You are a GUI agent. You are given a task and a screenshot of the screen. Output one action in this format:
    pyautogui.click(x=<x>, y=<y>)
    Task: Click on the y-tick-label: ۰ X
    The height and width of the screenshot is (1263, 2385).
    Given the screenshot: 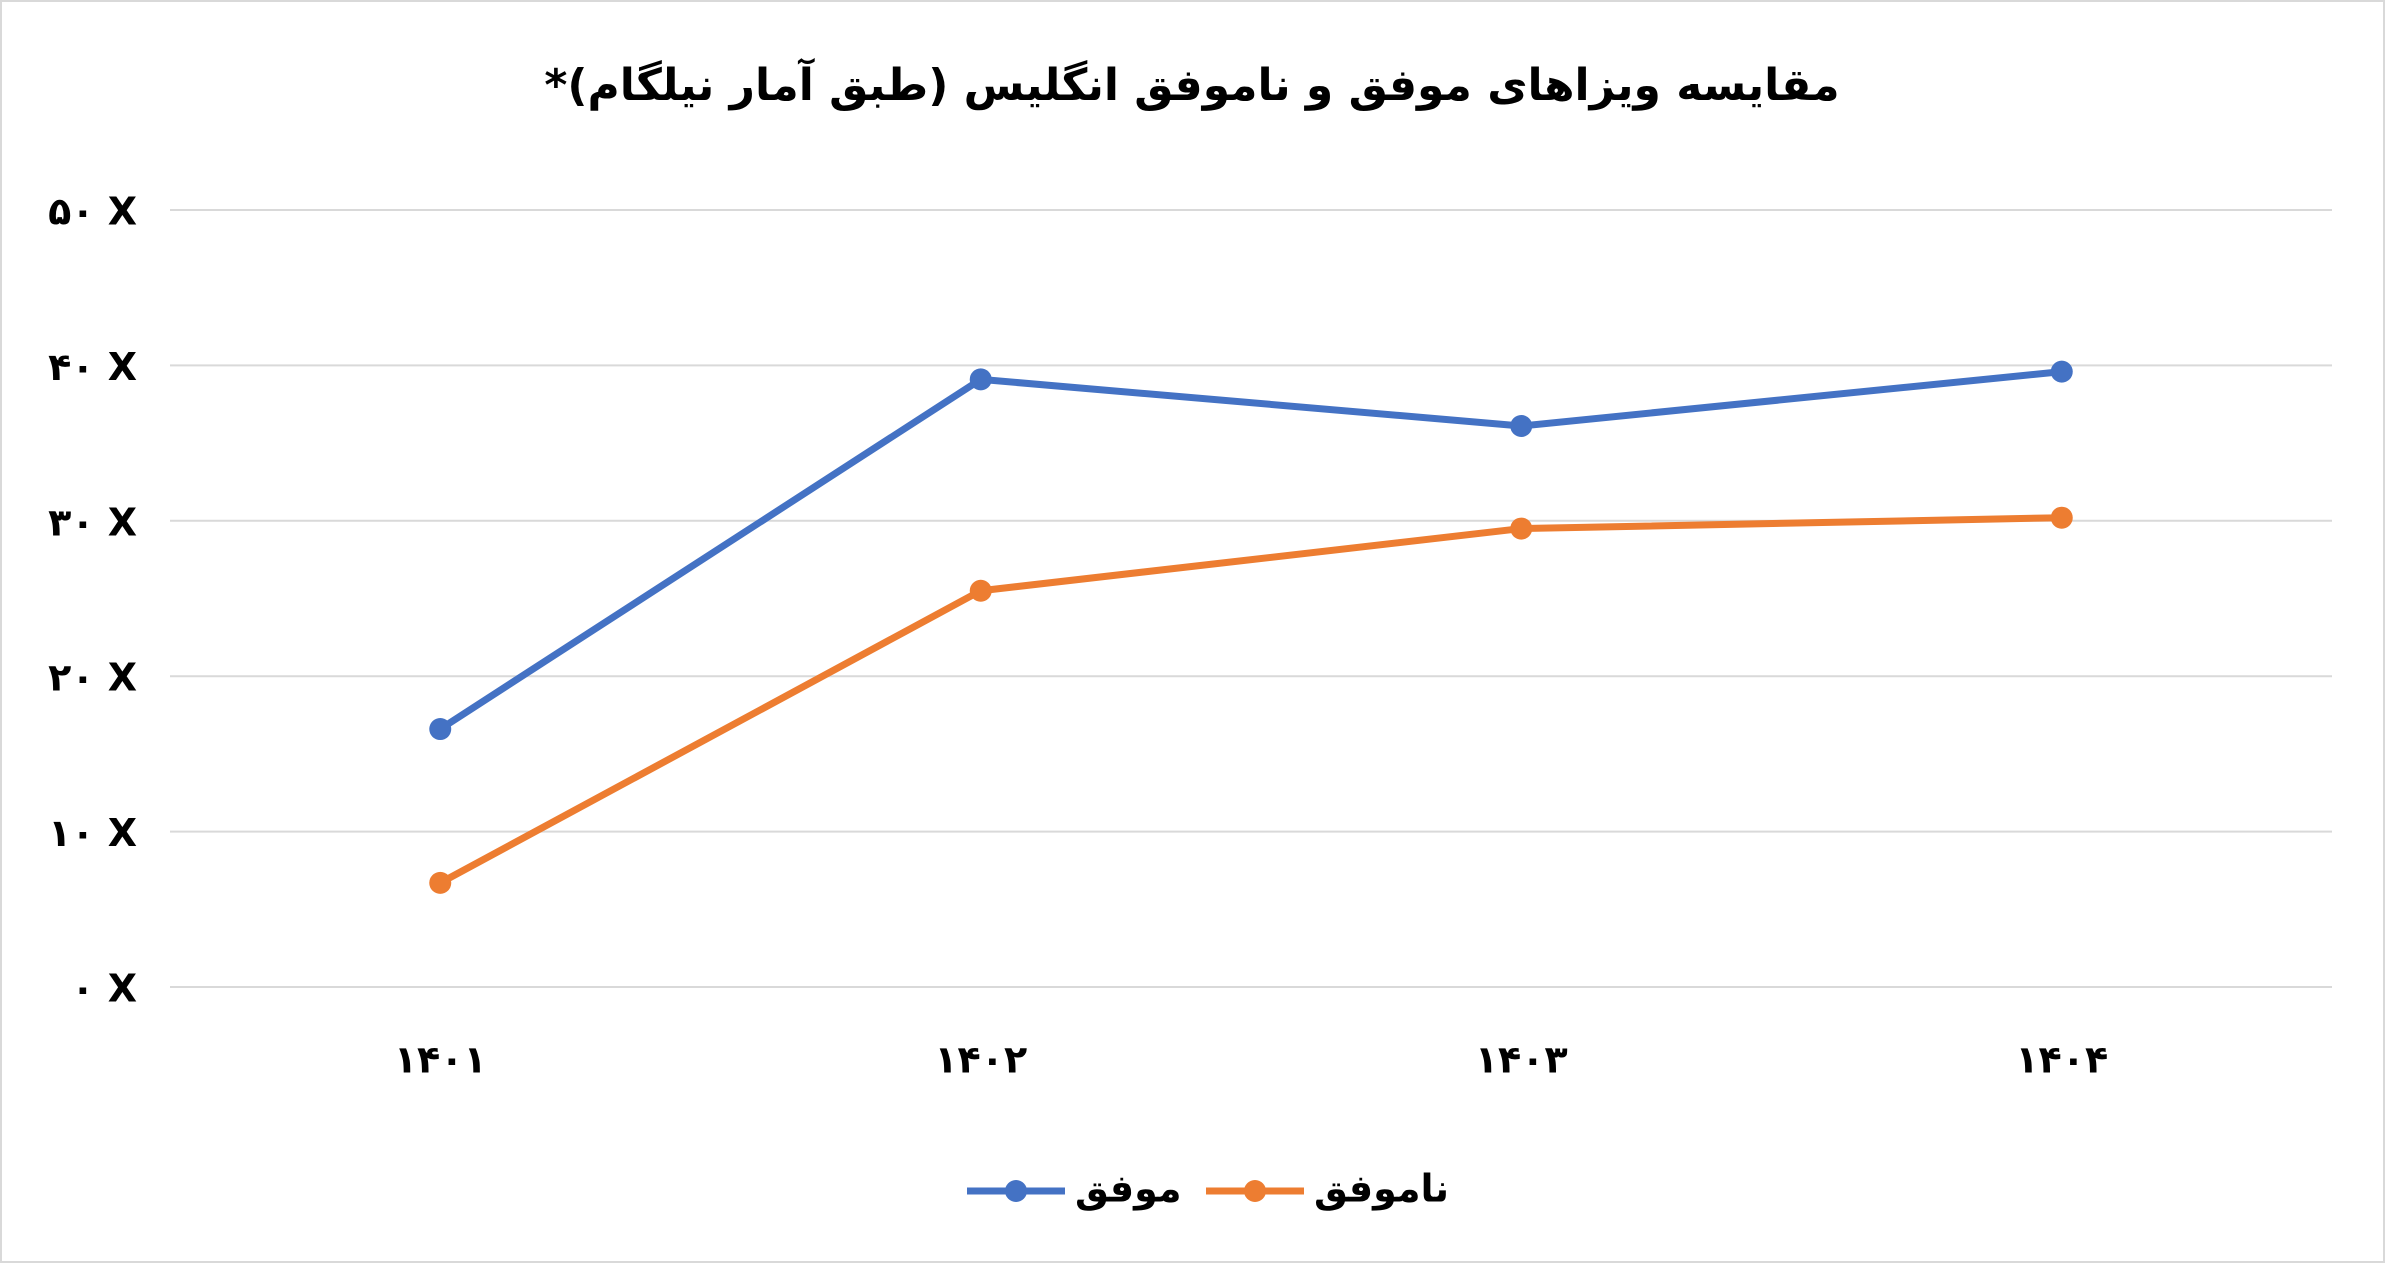 What is the action you would take?
    pyautogui.click(x=104, y=989)
    